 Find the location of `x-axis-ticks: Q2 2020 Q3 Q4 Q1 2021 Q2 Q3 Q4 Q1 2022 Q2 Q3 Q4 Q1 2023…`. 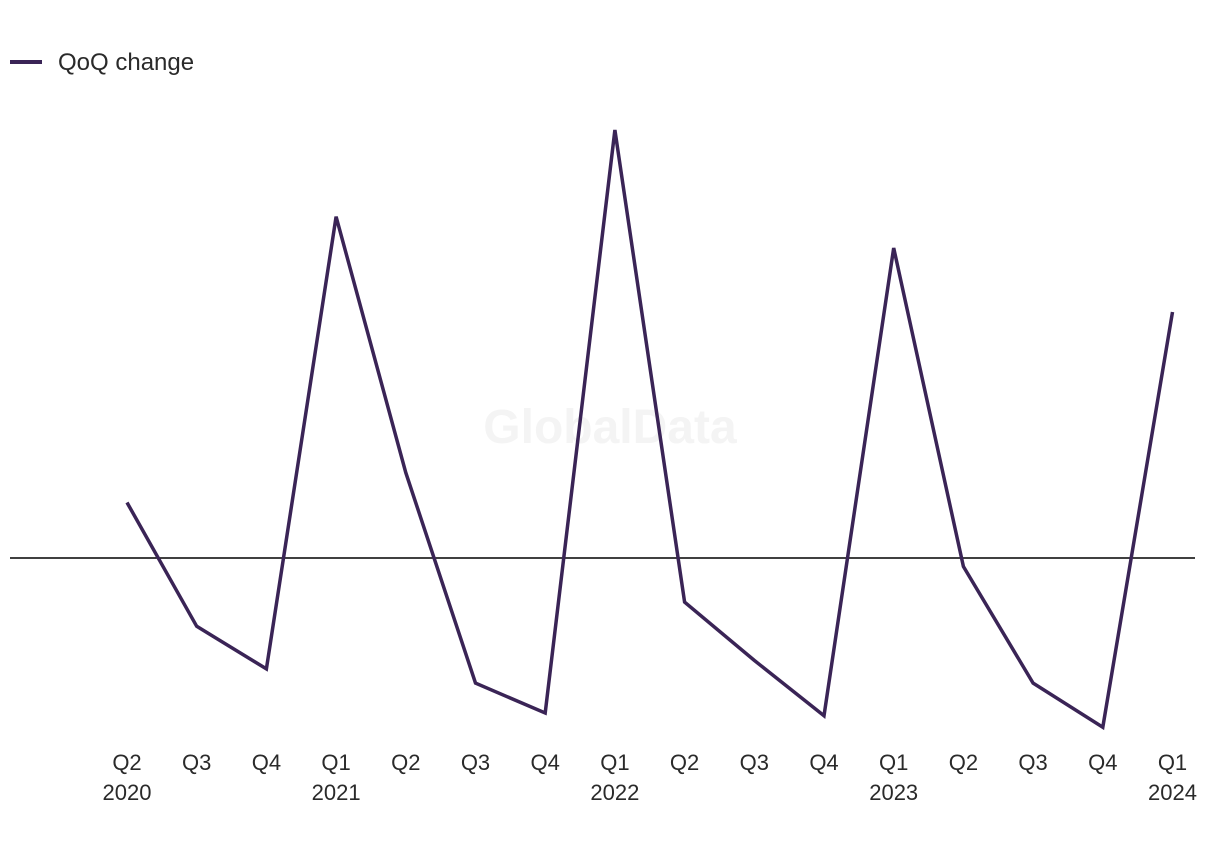

x-axis-ticks: Q2 2020 Q3 Q4 Q1 2021 Q2 Q3 Q4 Q1 2022 Q2 Q3 Q4 Q1 2023… is located at coordinates (650, 777).